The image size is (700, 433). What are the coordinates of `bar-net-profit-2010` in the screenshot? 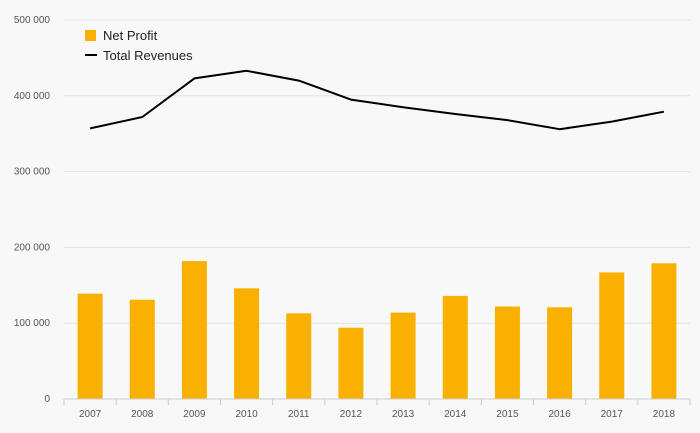 It's located at (247, 343).